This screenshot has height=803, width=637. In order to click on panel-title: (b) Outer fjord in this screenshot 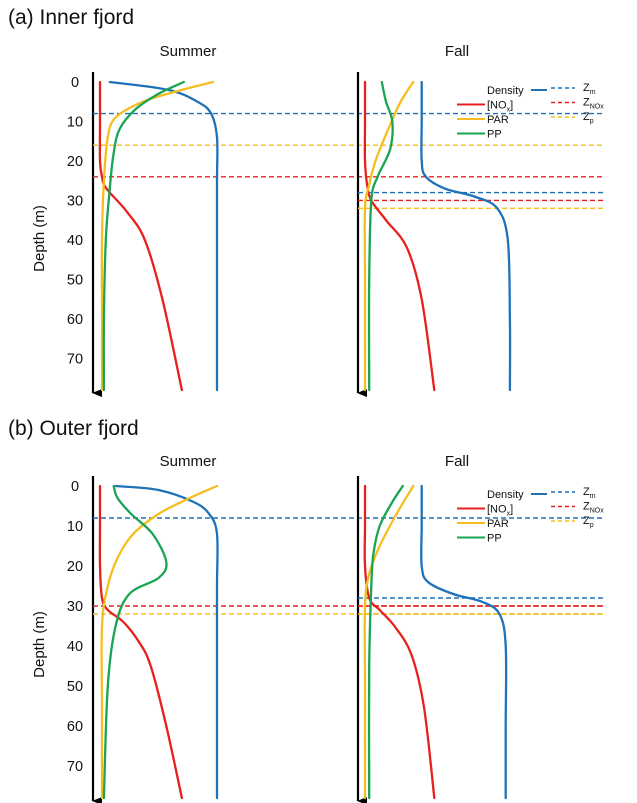, I will do `click(73, 428)`.